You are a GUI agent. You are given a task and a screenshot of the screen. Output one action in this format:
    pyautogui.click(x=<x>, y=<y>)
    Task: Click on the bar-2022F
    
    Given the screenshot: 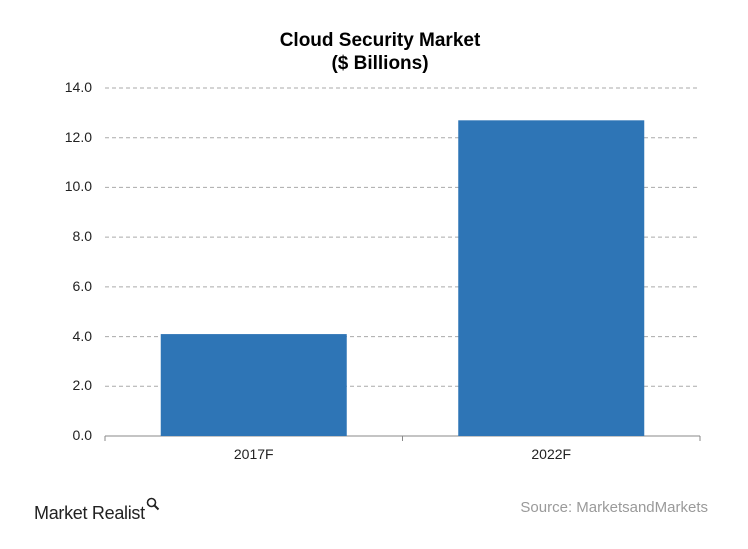 What is the action you would take?
    pyautogui.click(x=551, y=278)
    